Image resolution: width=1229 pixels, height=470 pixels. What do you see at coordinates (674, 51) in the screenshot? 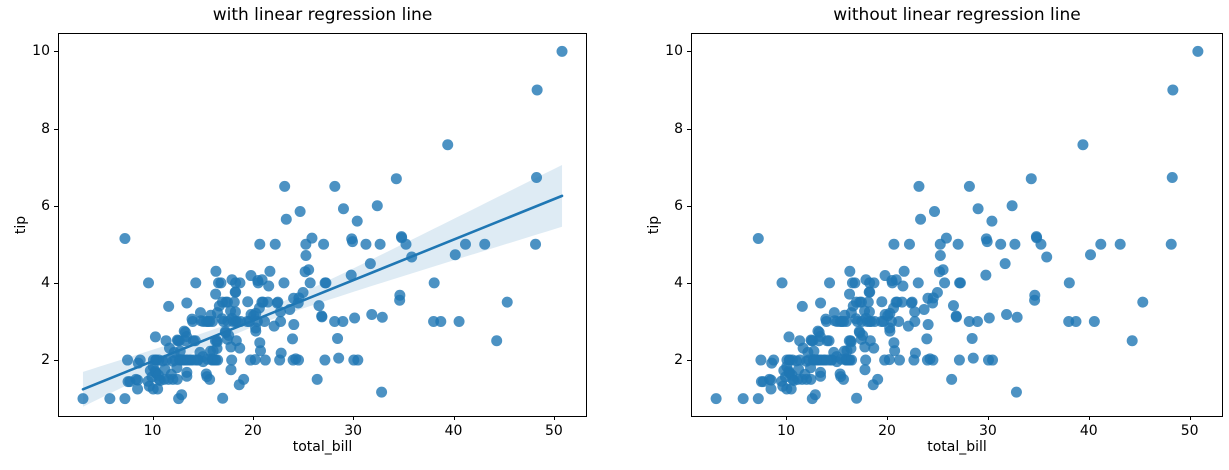
I see `y-tick-label: 10` at bounding box center [674, 51].